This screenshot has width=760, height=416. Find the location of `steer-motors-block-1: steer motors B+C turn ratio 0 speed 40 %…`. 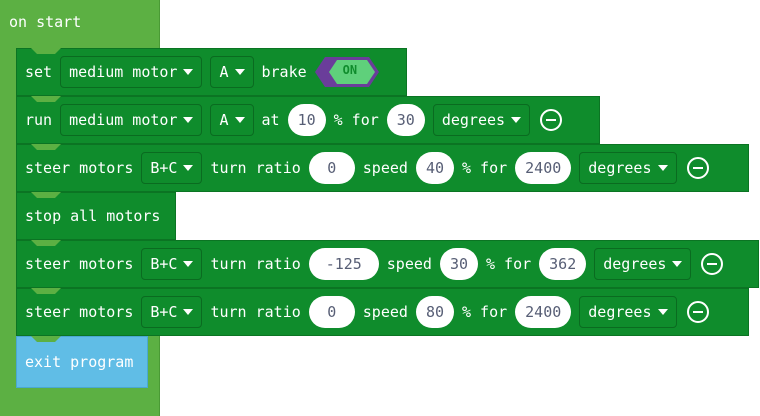

steer-motors-block-1: steer motors B+C turn ratio 0 speed 40 %… is located at coordinates (382, 168).